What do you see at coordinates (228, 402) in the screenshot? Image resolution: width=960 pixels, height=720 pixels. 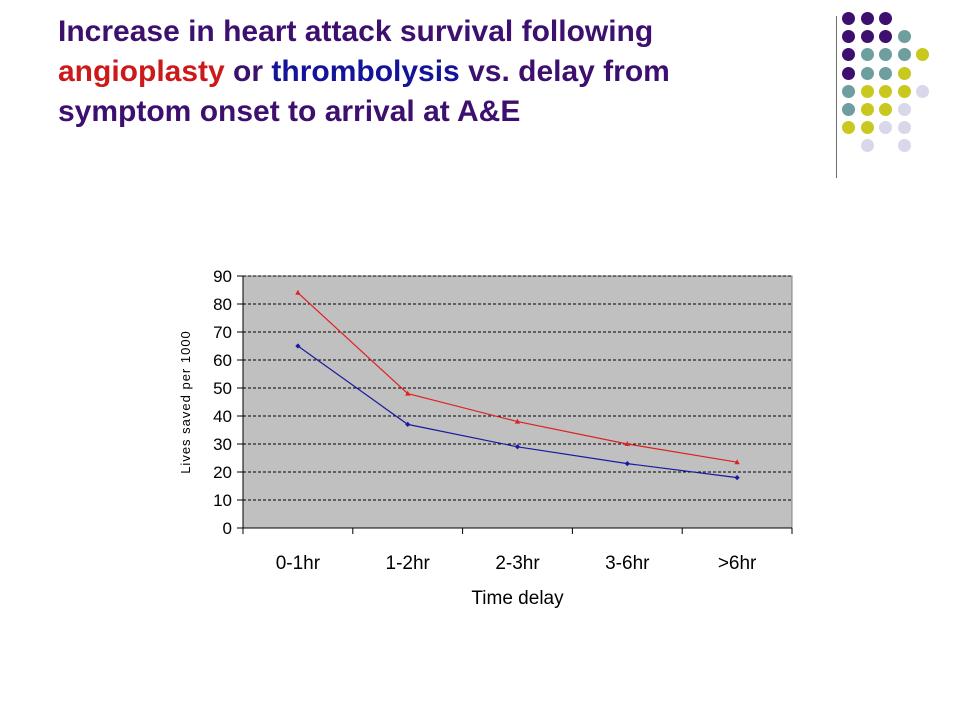 I see `y-axis-ticks: 0 10 20 30 40 50 60 70 80 90` at bounding box center [228, 402].